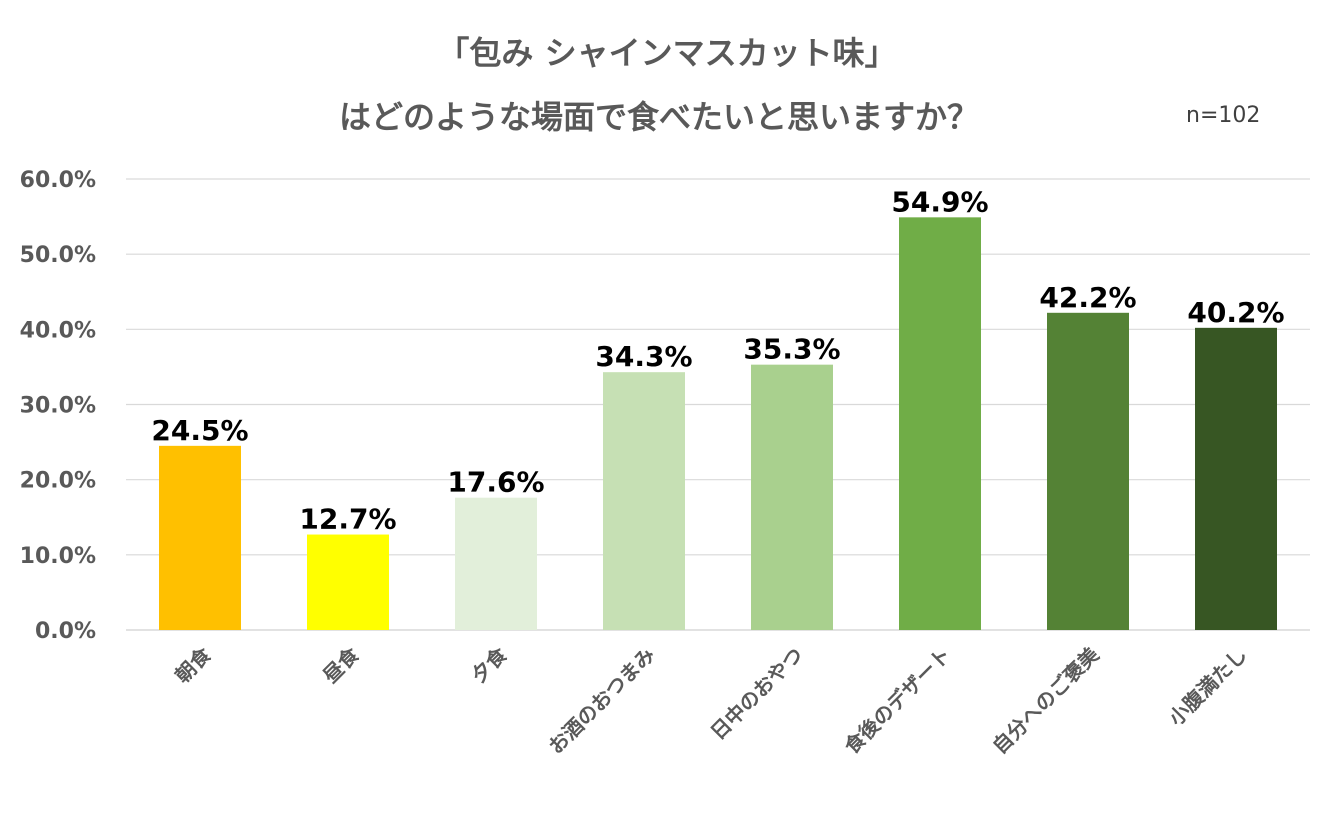 This screenshot has height=814, width=1334. What do you see at coordinates (1046, 700) in the screenshot?
I see `x-tick-label: 自分へのご褒美` at bounding box center [1046, 700].